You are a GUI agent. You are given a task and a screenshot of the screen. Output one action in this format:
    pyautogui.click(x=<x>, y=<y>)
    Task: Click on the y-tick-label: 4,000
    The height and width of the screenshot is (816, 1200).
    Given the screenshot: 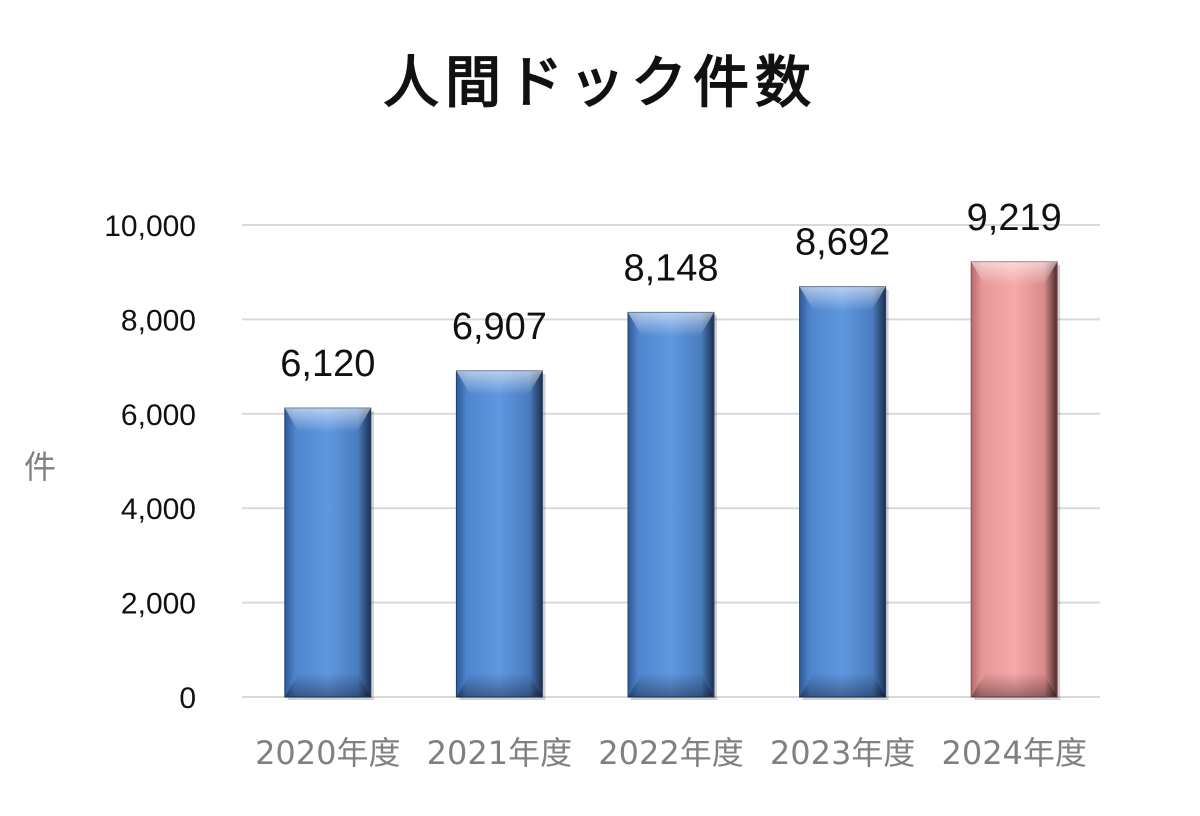 What is the action you would take?
    pyautogui.click(x=158, y=509)
    